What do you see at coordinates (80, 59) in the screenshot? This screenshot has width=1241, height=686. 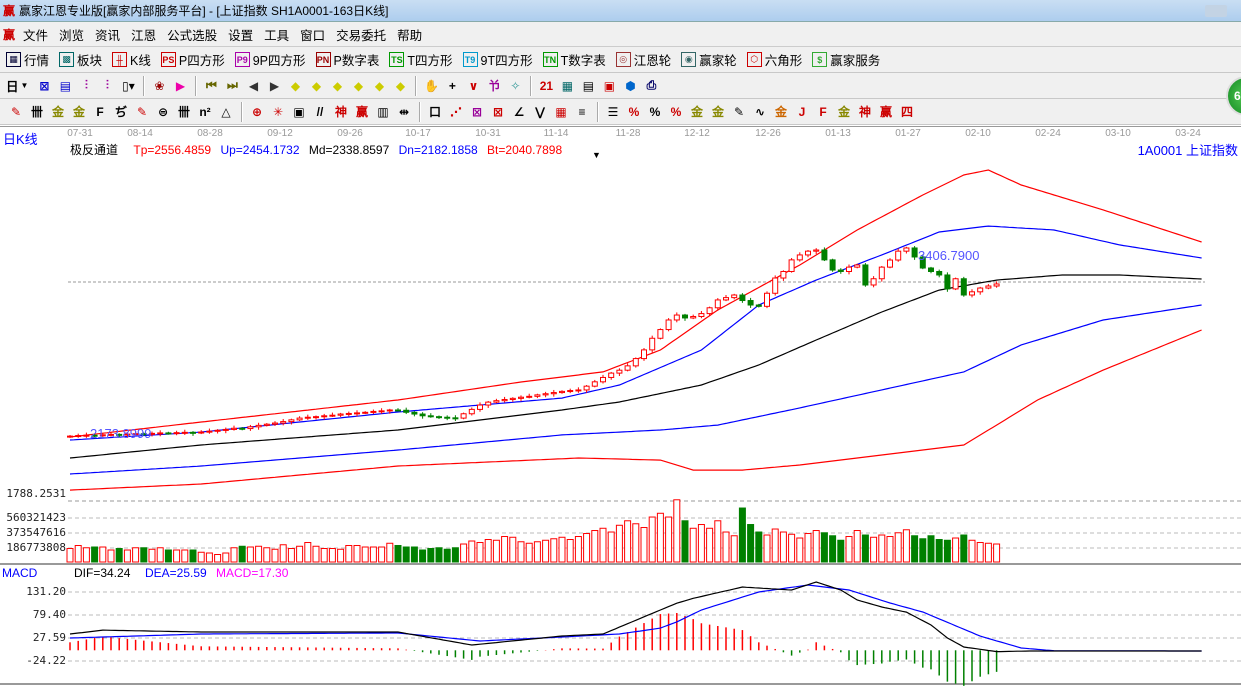 I see `toolbar-button-sector-grid: ▩ 板块` at bounding box center [80, 59].